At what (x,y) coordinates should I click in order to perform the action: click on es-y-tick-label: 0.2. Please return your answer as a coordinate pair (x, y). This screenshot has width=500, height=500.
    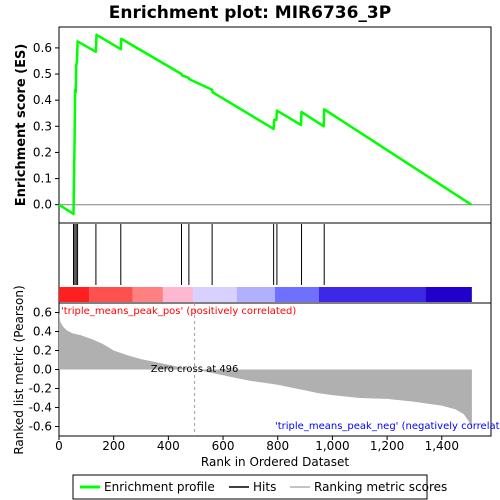
    Looking at the image, I should click on (42, 152).